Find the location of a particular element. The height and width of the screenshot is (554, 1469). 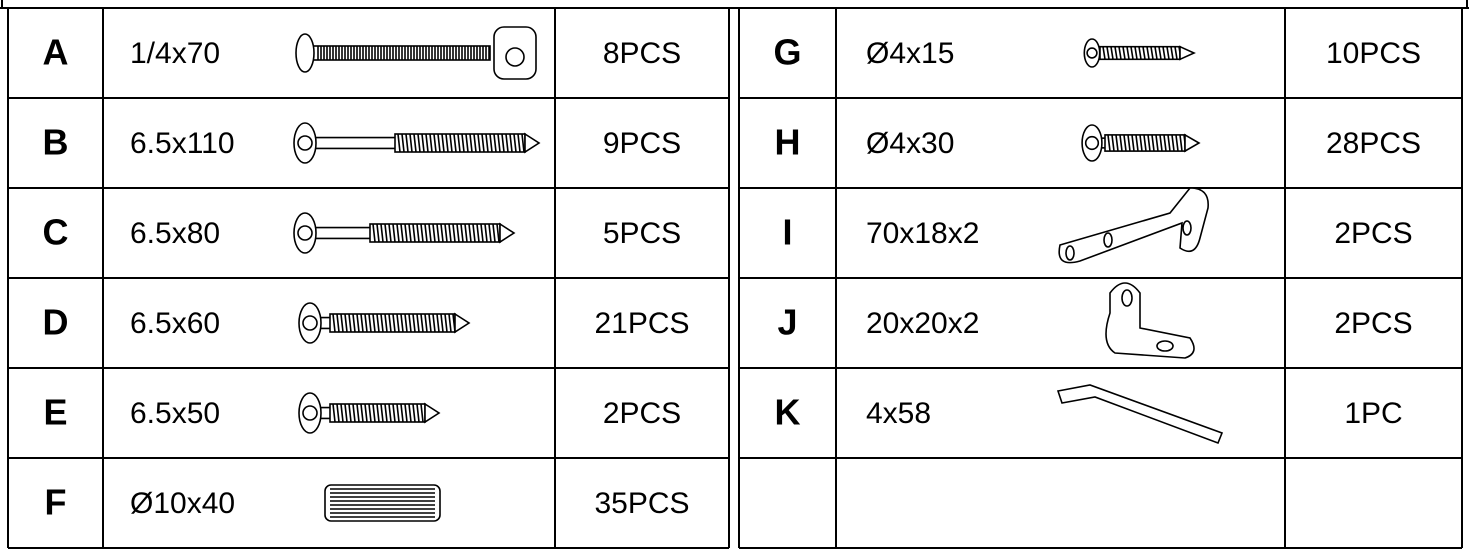

part-size: 6.5x50 is located at coordinates (175, 413).